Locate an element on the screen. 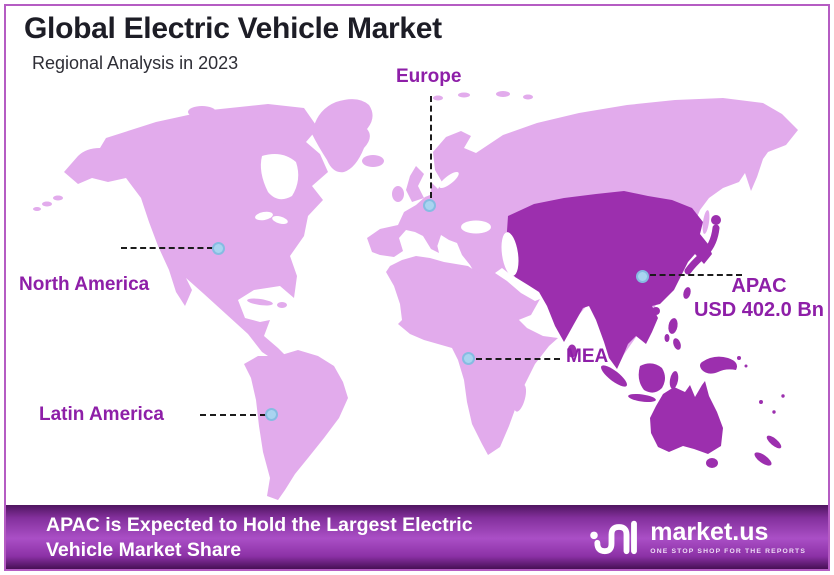 Image resolution: width=834 pixels, height=575 pixels. marker-dot-latin-america is located at coordinates (271, 414).